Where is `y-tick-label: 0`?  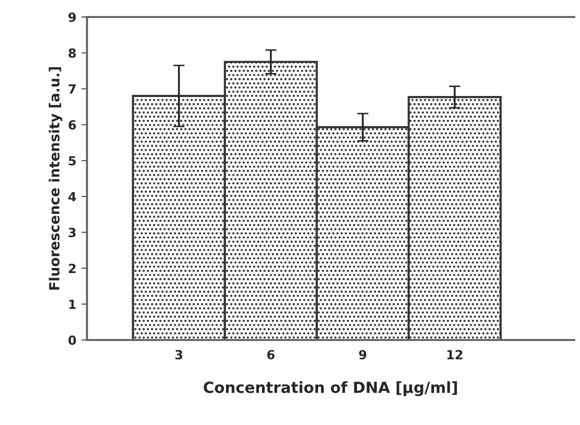
y-tick-label: 0 is located at coordinates (72, 340).